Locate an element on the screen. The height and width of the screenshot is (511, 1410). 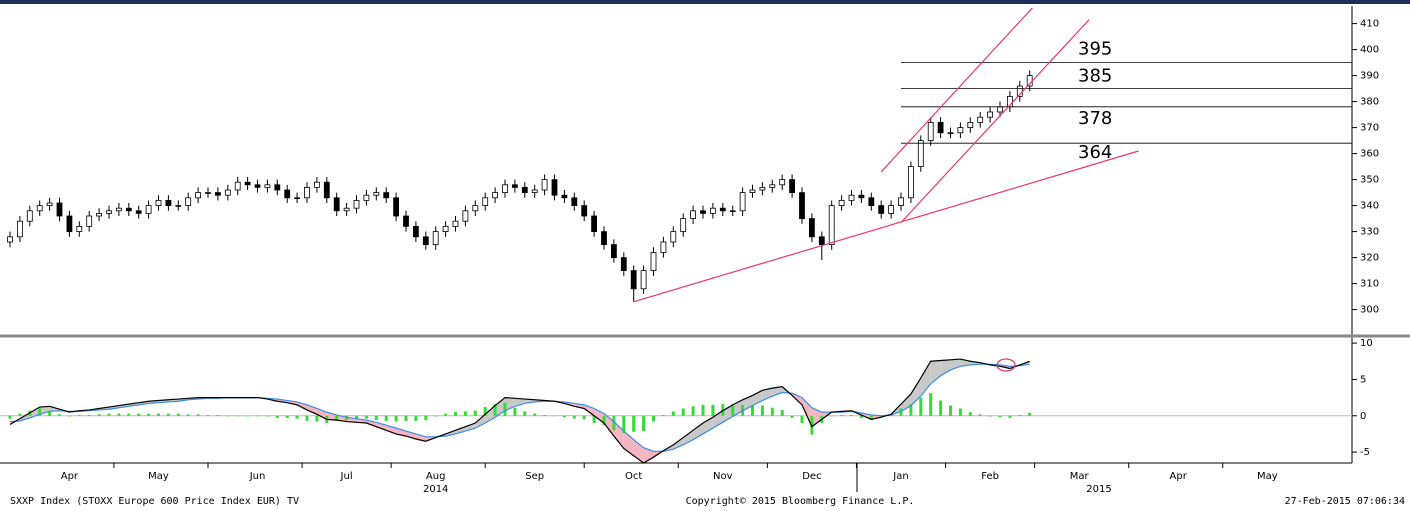
x-tick-label: Mar is located at coordinates (1080, 476).